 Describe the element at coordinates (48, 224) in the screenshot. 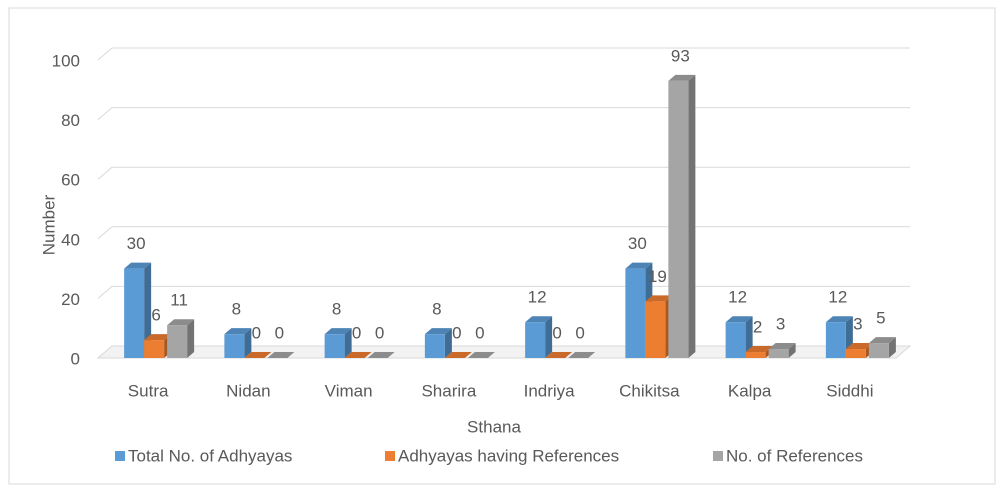

I see `y-axis-title: Number` at that location.